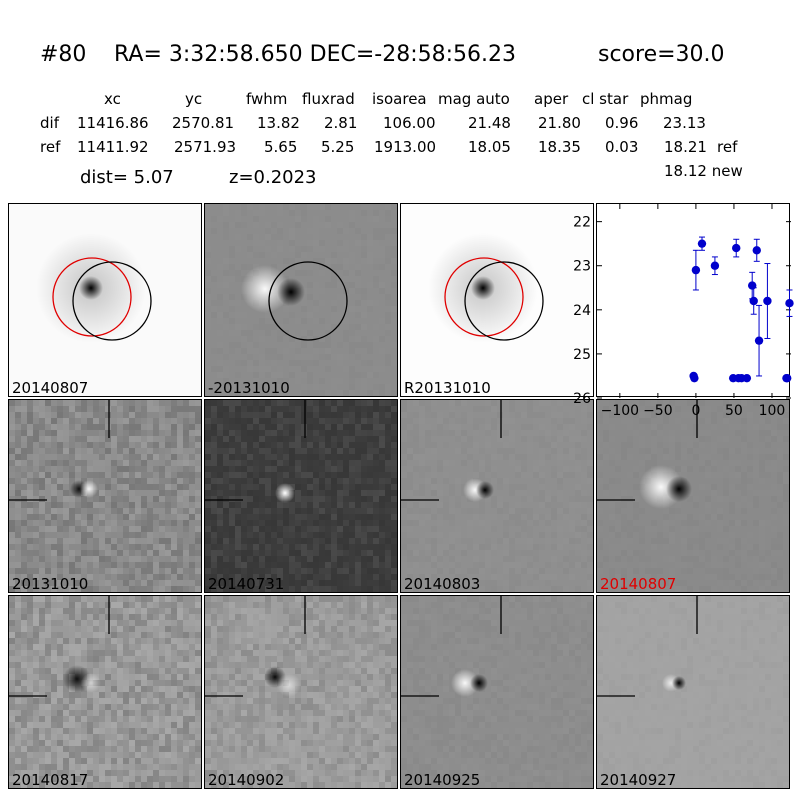 The image size is (800, 800). I want to click on dif-fwhm: 13.82, so click(278, 123).